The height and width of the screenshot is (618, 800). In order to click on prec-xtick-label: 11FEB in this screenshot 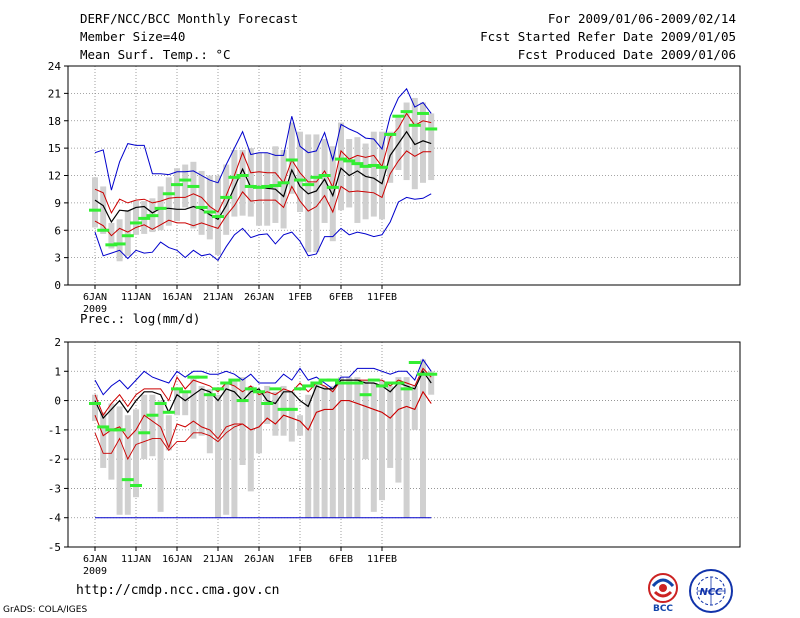, I will do `click(382, 559)`.